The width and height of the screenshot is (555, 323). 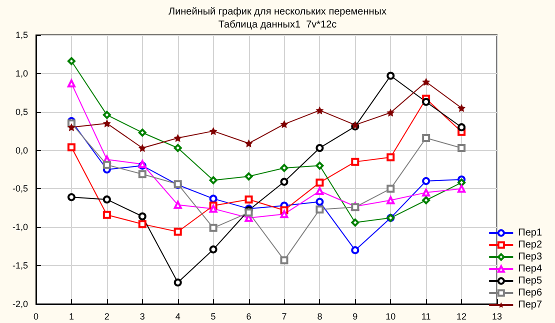 I want to click on legend-label: Пер4, so click(x=530, y=269).